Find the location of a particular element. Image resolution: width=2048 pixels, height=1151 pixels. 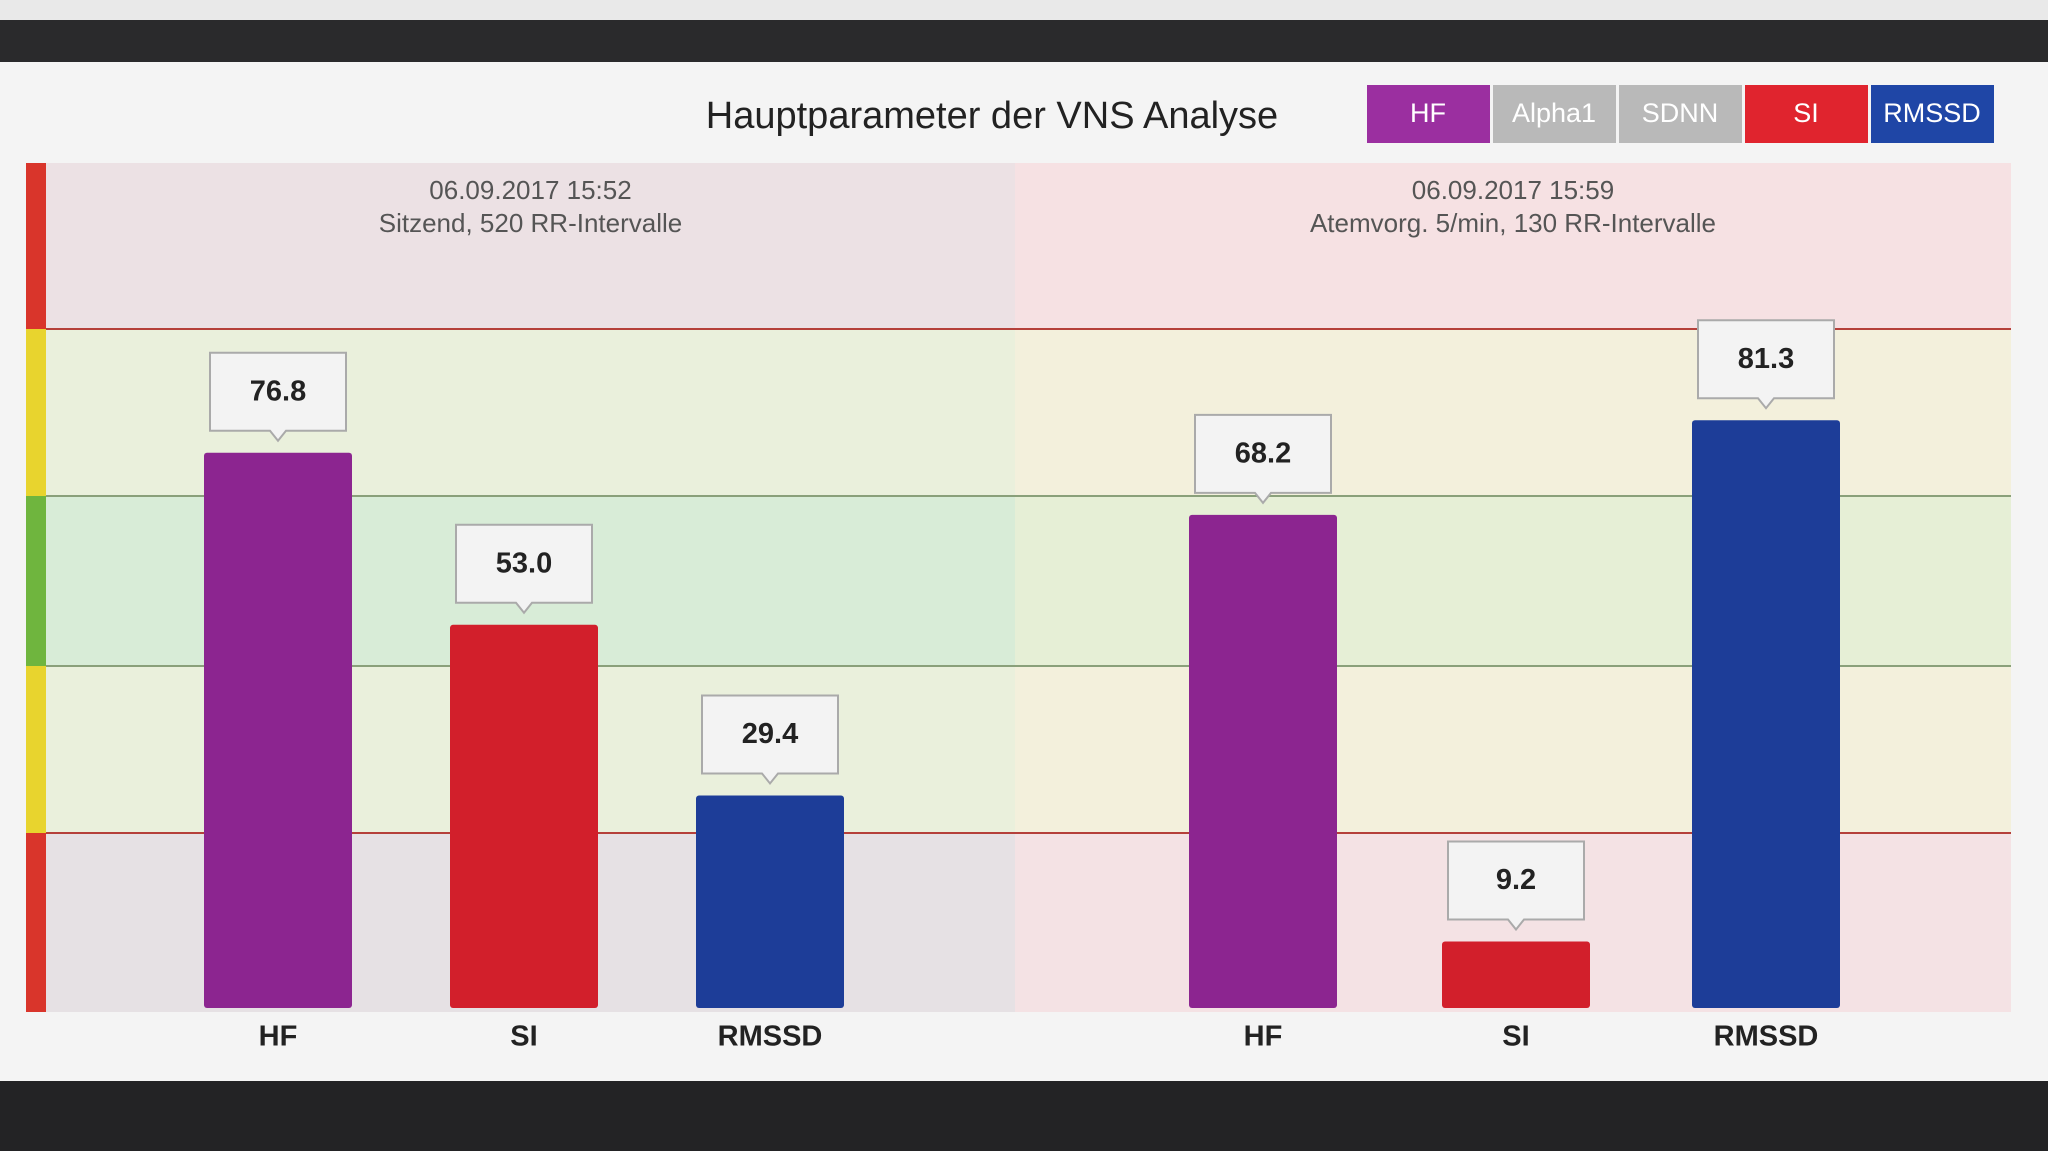

value-label: 53.0 is located at coordinates (524, 563).